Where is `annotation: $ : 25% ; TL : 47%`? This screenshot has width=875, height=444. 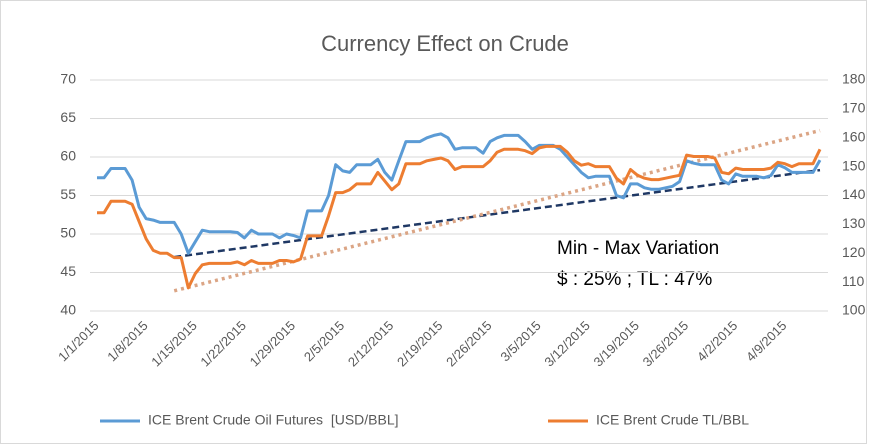
annotation: $ : 25% ; TL : 47% is located at coordinates (634, 279).